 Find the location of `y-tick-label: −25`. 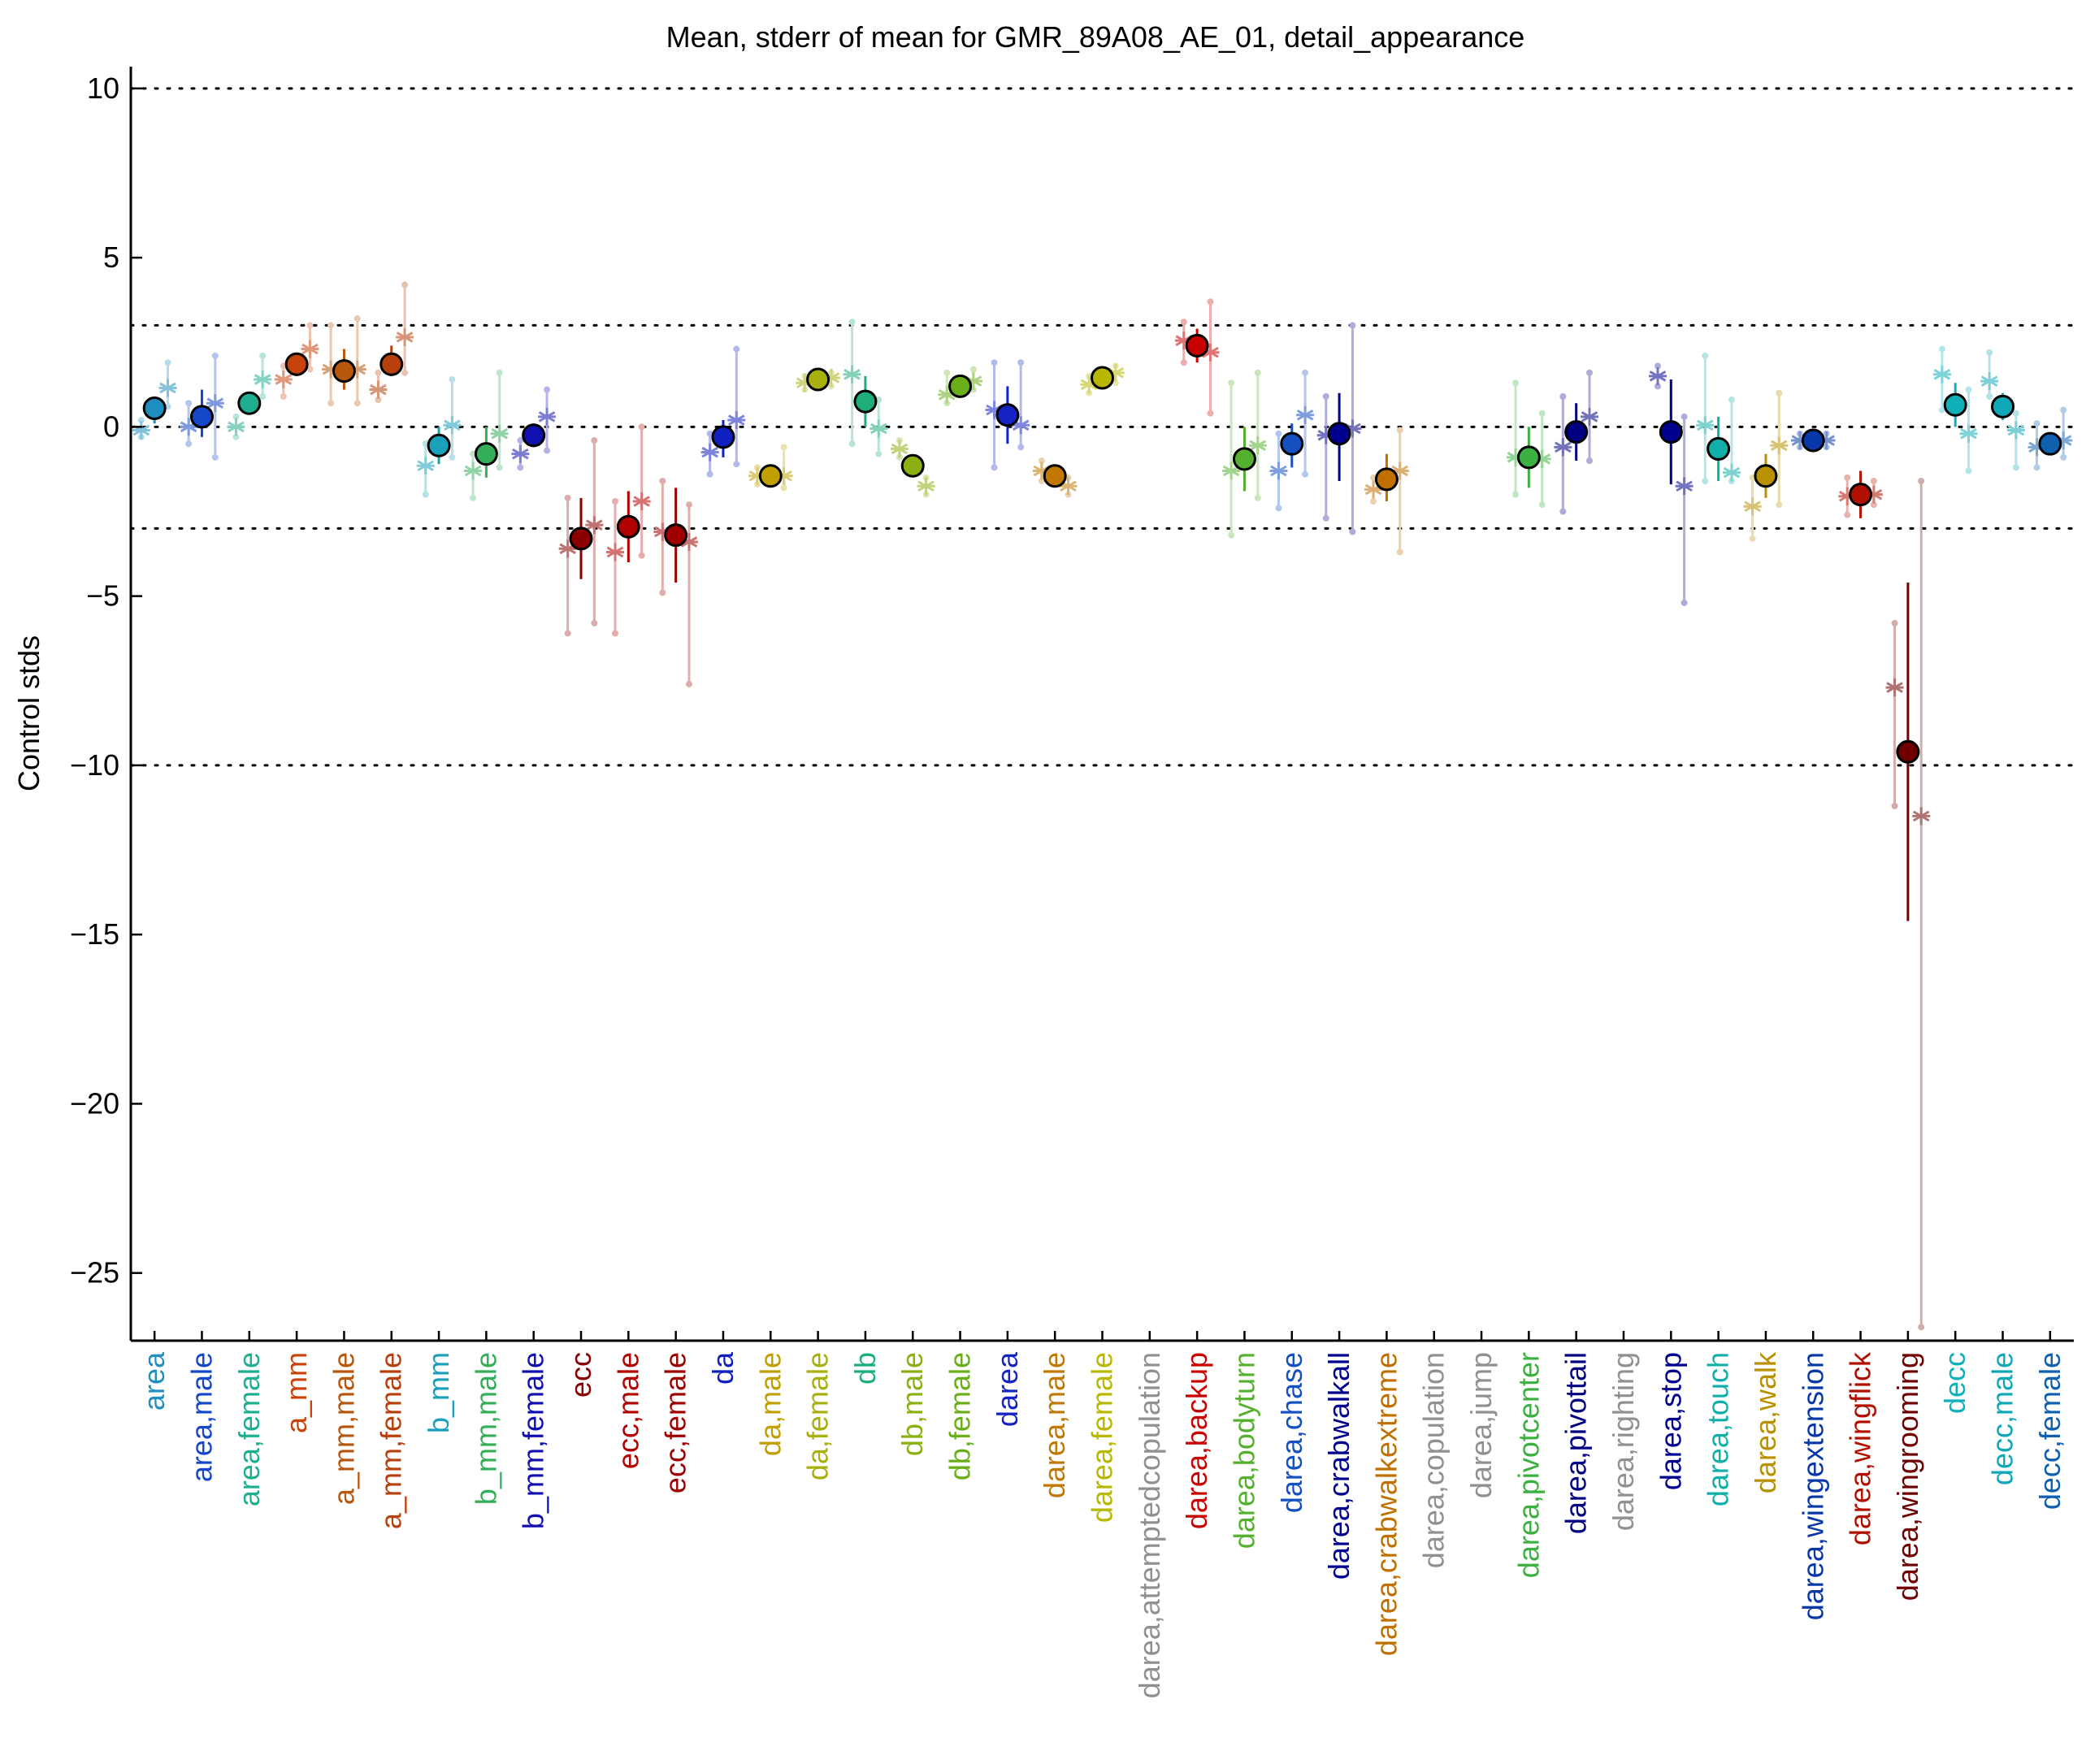

y-tick-label: −25 is located at coordinates (94, 1272).